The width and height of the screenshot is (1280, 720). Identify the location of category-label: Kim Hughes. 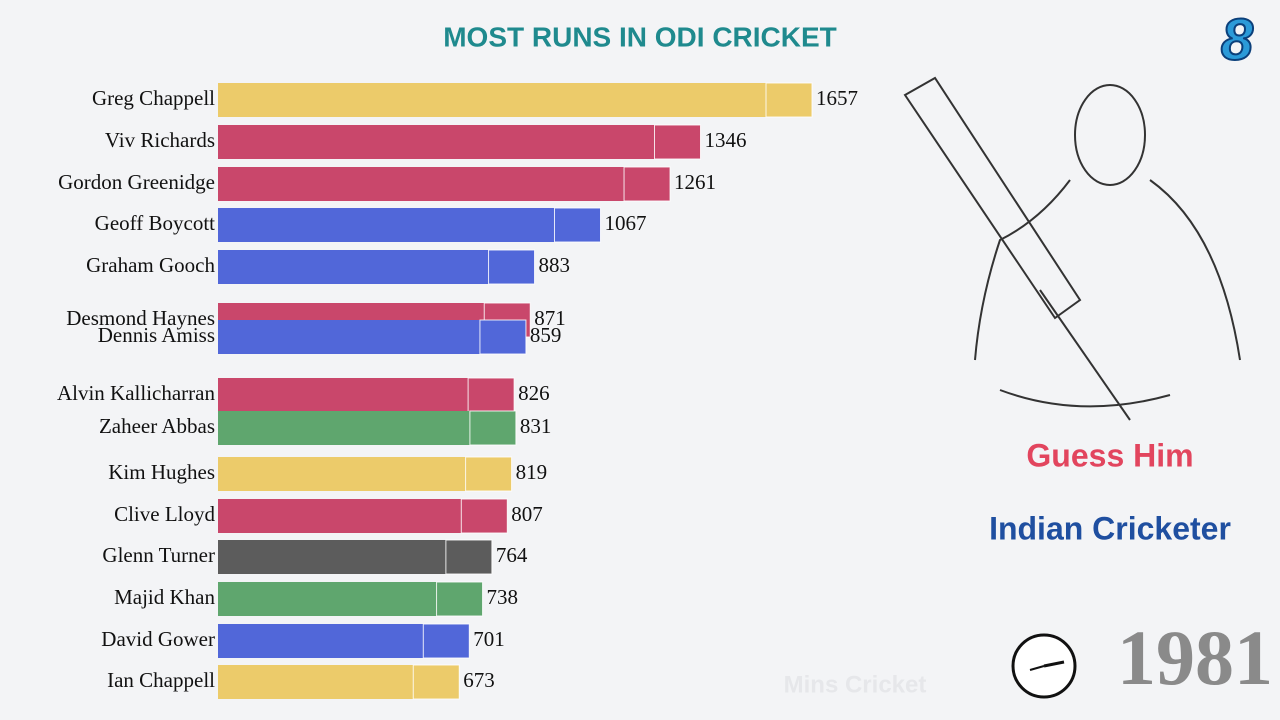
(161, 472).